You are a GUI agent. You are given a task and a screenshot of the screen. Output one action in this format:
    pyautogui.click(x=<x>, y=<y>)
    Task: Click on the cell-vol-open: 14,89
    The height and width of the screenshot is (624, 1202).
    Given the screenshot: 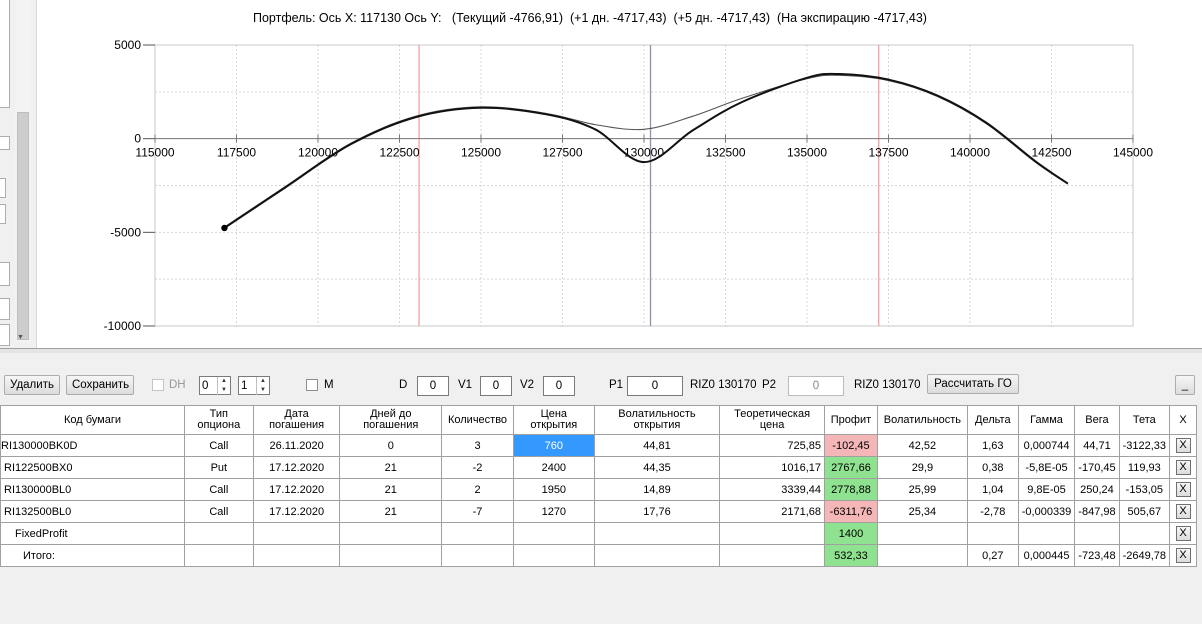 What is the action you would take?
    pyautogui.click(x=657, y=489)
    